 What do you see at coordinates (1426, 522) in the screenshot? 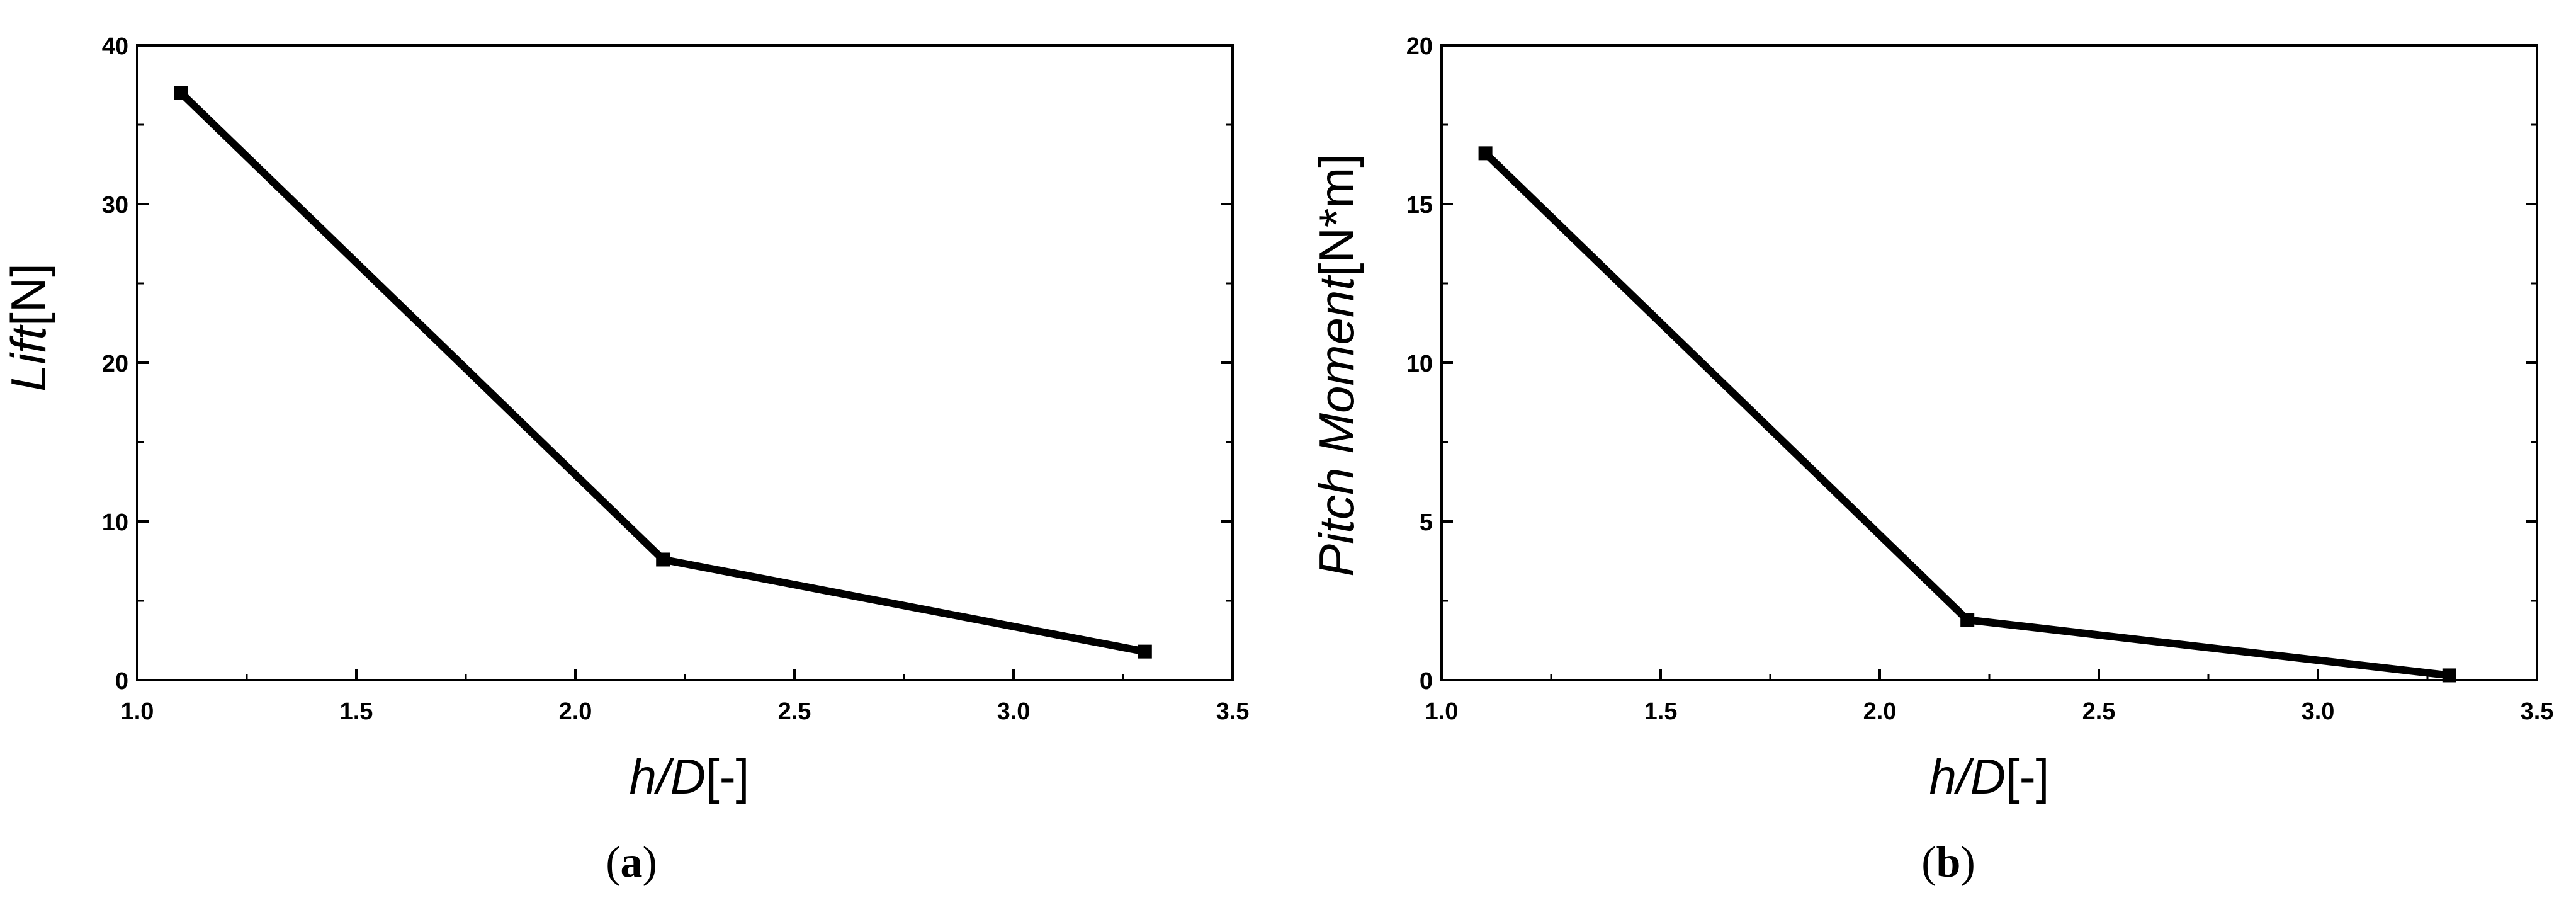
I see `y-tick-label: 5` at bounding box center [1426, 522].